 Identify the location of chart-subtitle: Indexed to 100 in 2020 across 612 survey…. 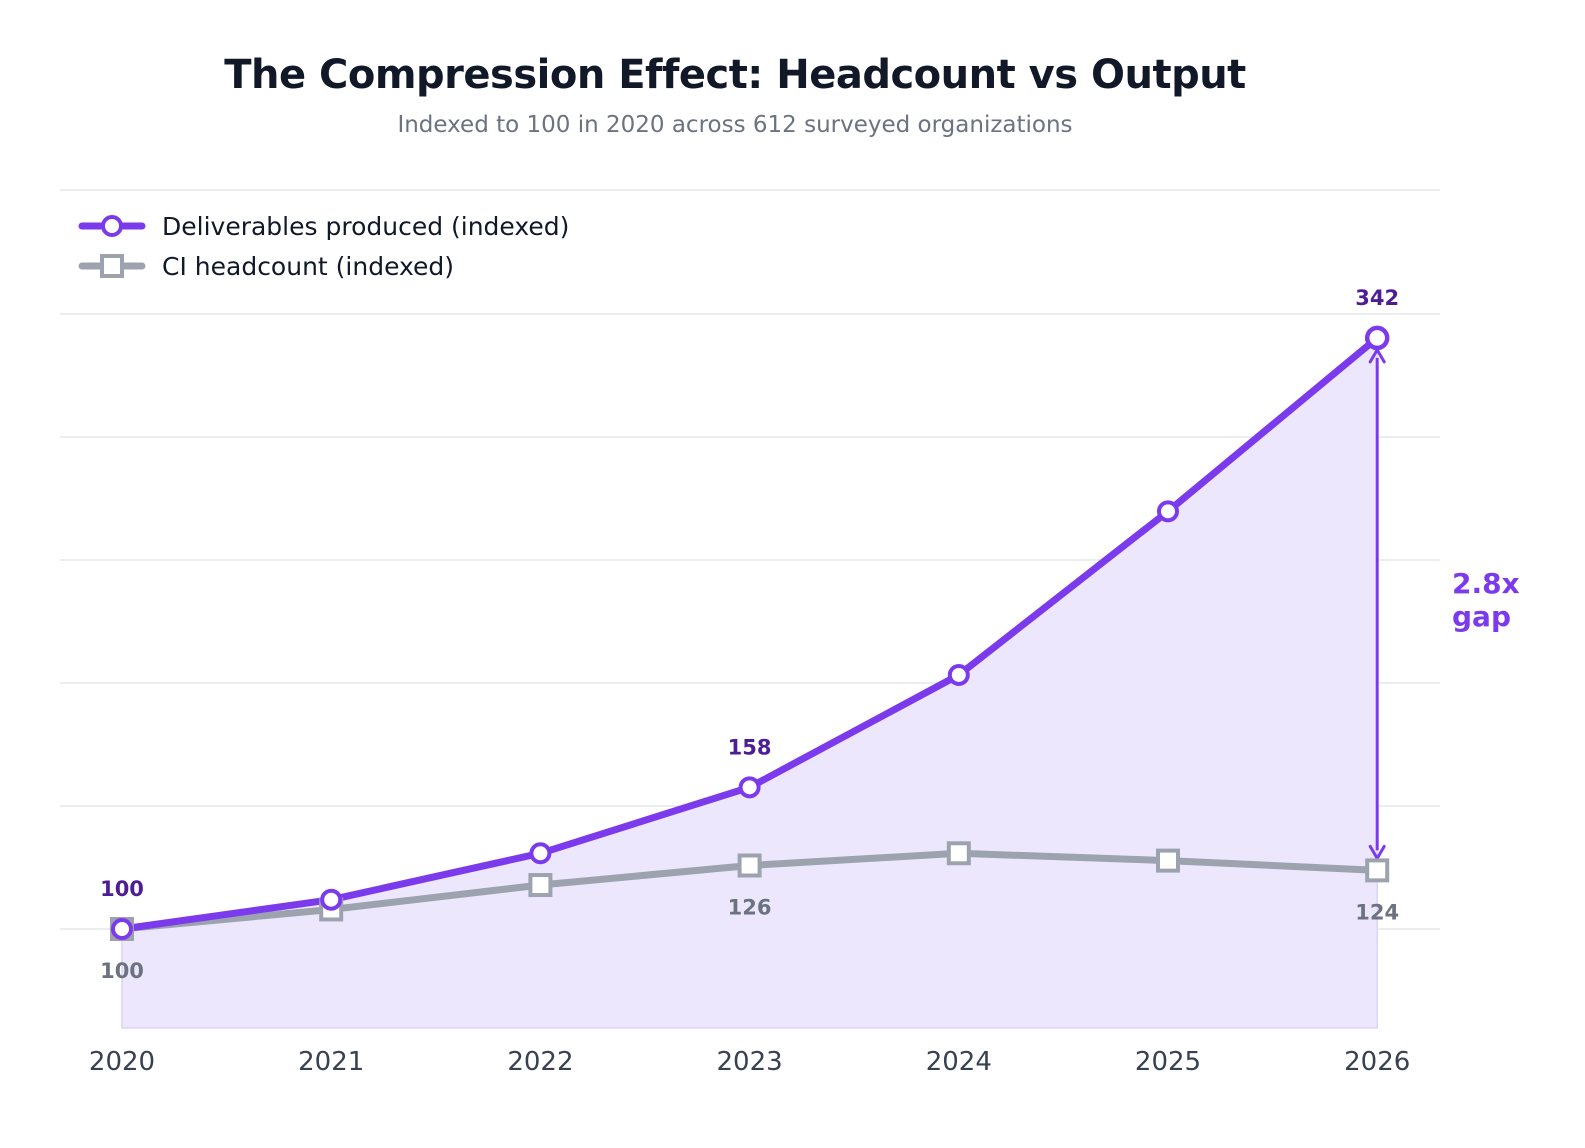
(735, 125).